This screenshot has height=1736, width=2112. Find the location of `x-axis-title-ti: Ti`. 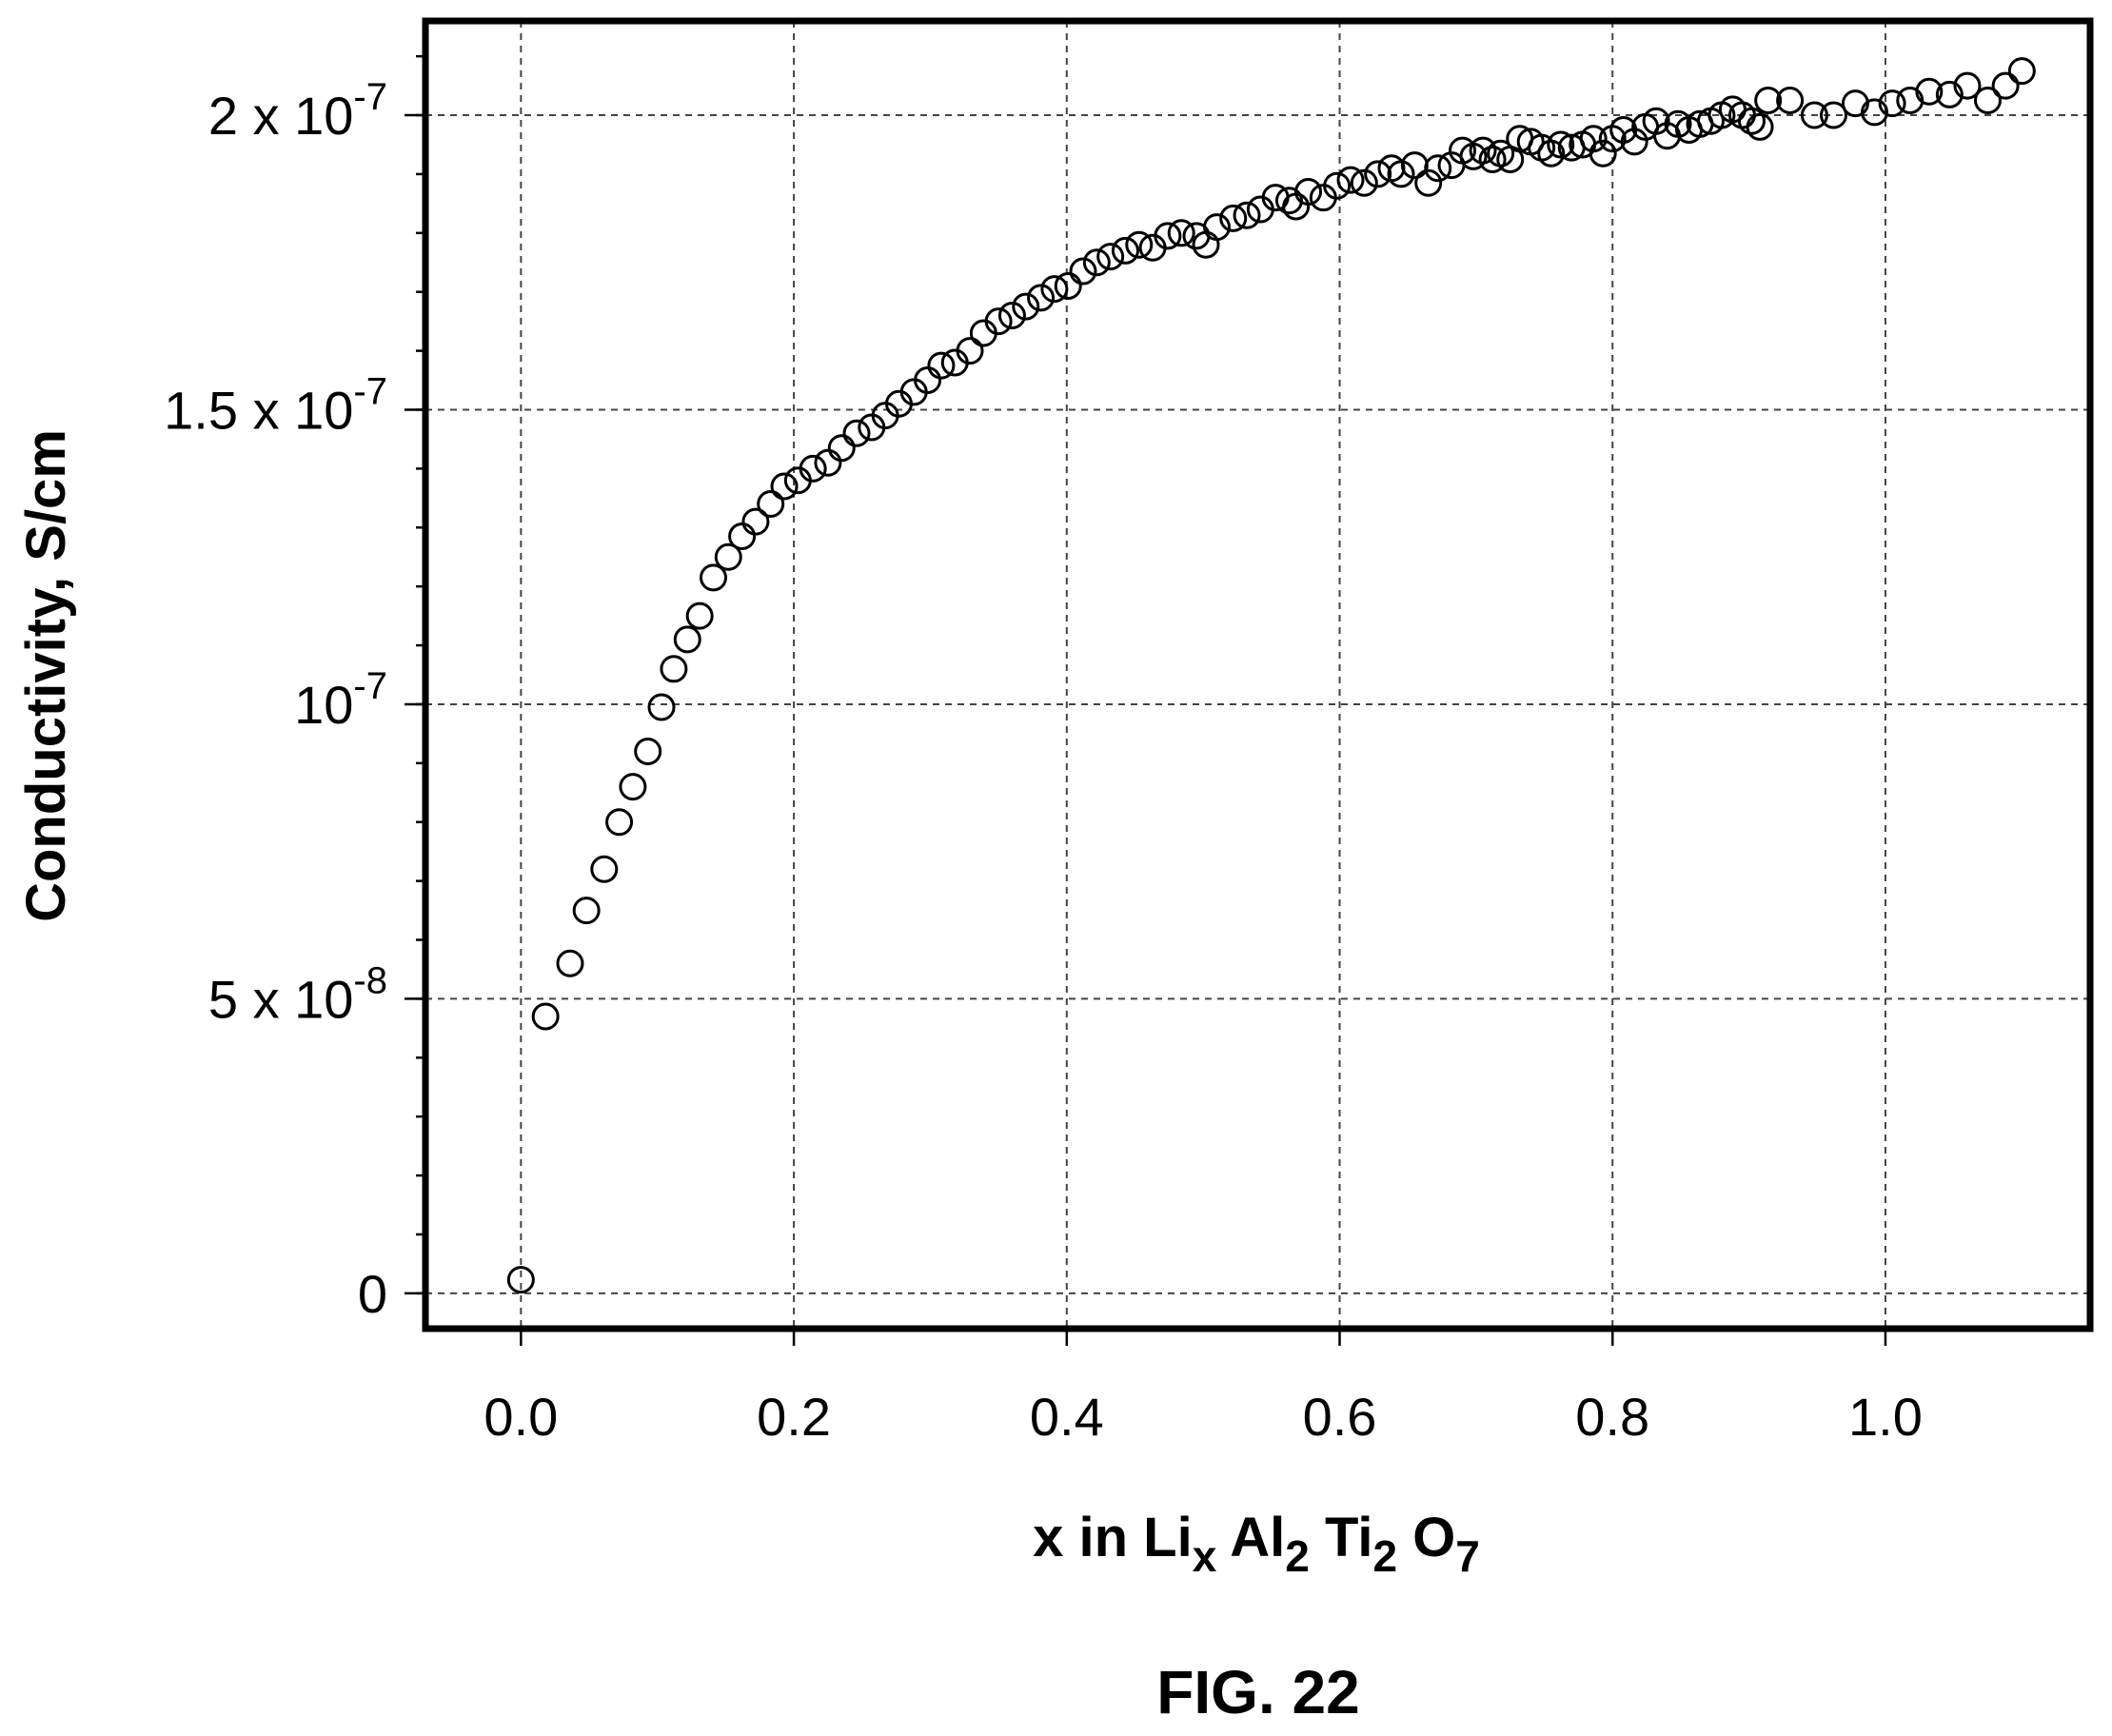

x-axis-title-ti: Ti is located at coordinates (1342, 1537).